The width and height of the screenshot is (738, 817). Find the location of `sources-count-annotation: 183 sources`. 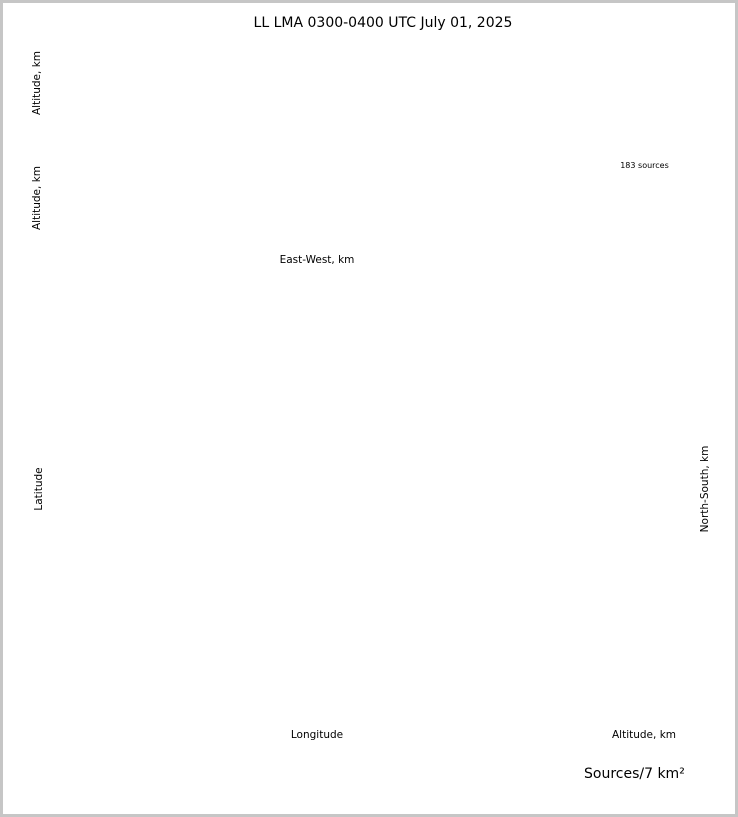

sources-count-annotation: 183 sources is located at coordinates (644, 165).